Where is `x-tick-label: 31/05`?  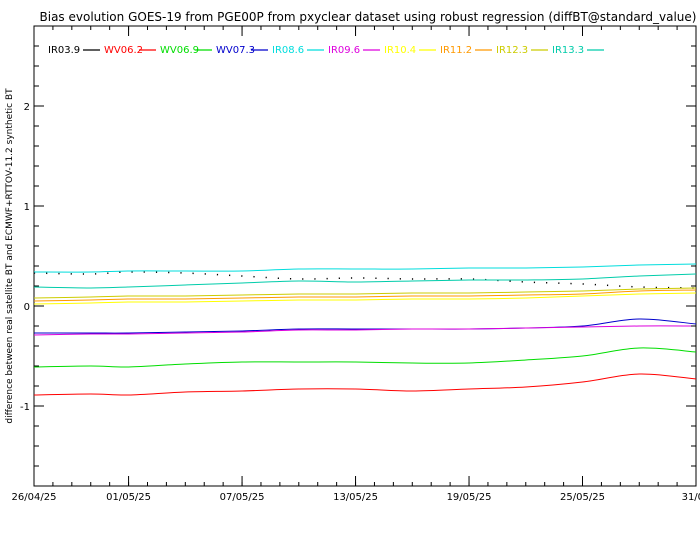 x-tick-label: 31/05 is located at coordinates (691, 497).